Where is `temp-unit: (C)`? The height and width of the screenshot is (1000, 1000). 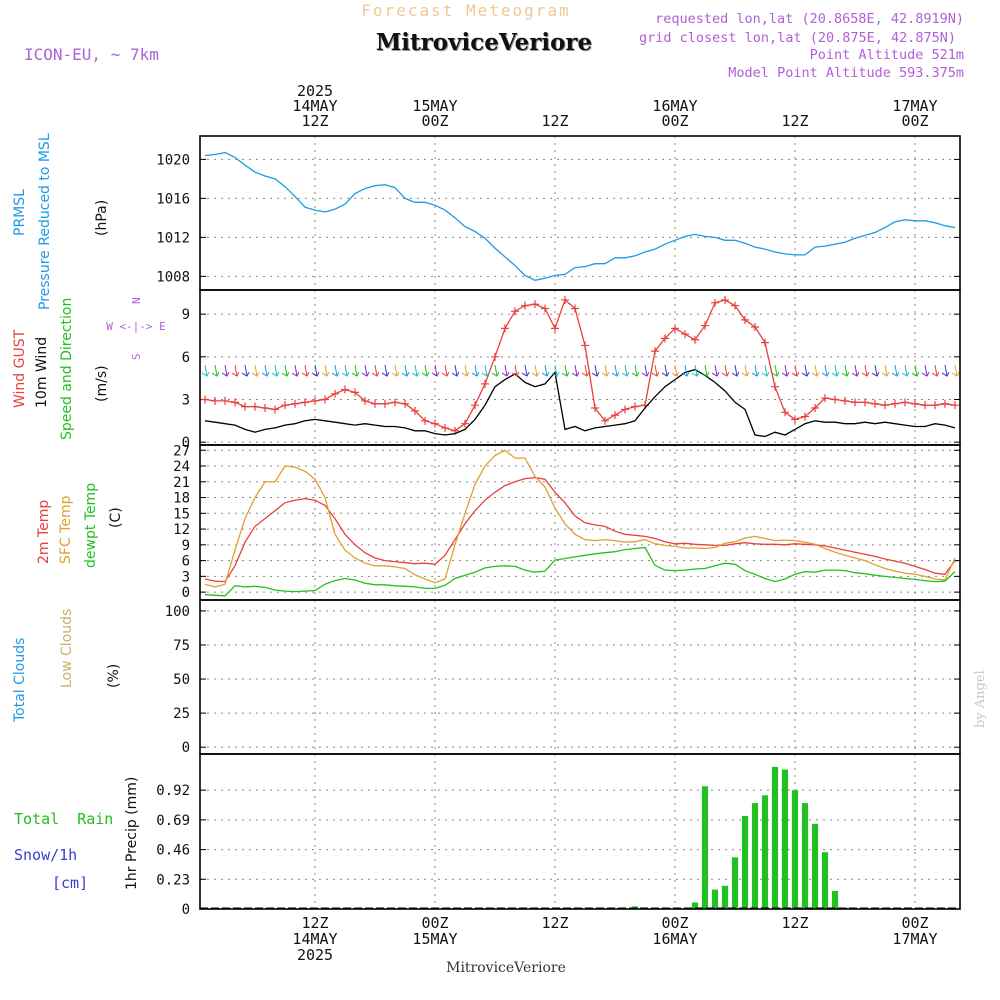
temp-unit: (C) is located at coordinates (116, 517).